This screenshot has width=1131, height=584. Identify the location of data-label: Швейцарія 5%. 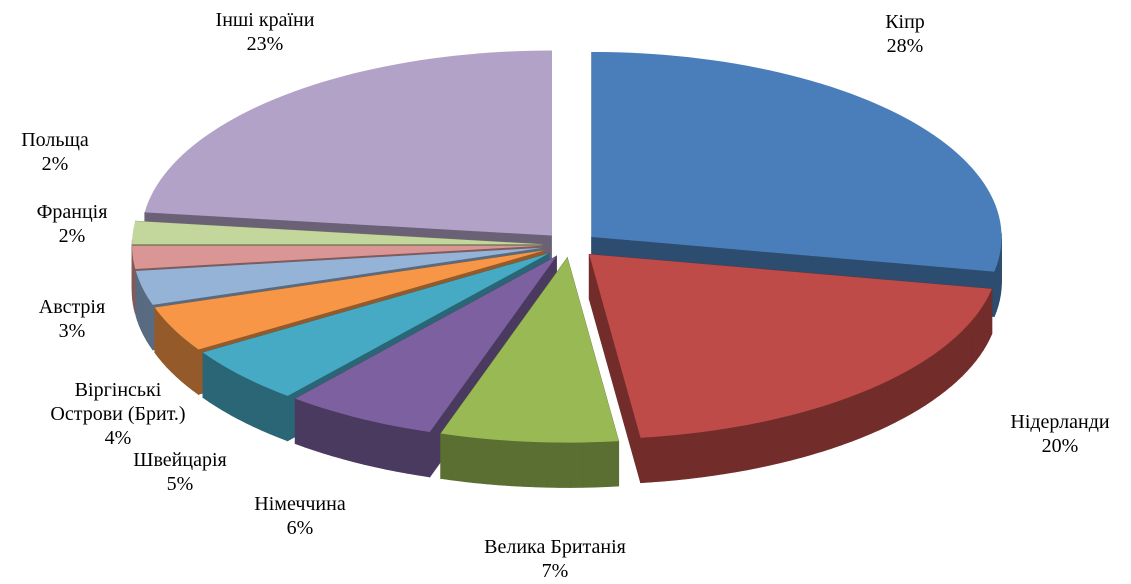
(180, 472).